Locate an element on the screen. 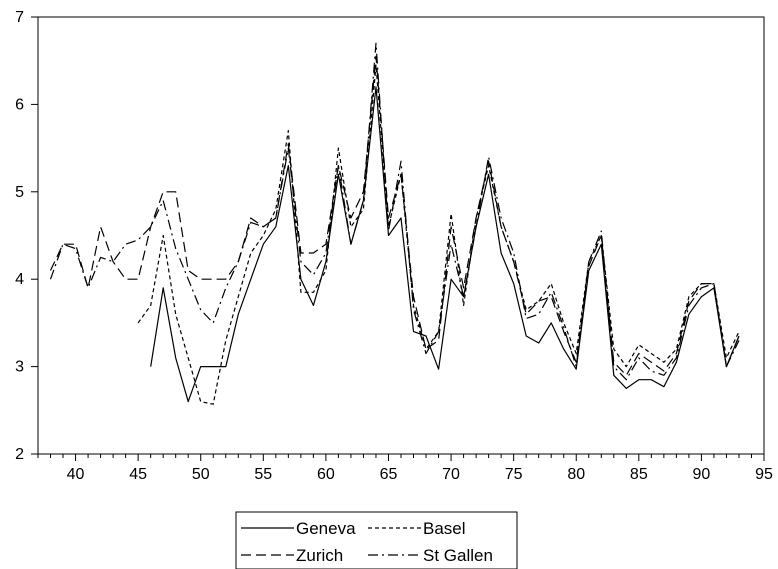 This screenshot has width=778, height=569. y-tick-label: 7 is located at coordinates (19, 17).